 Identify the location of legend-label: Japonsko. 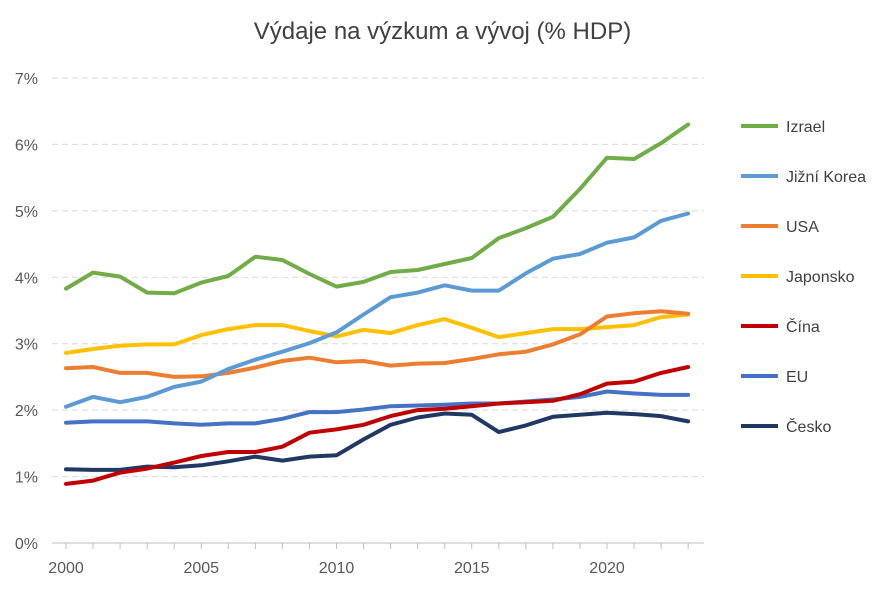
(820, 277).